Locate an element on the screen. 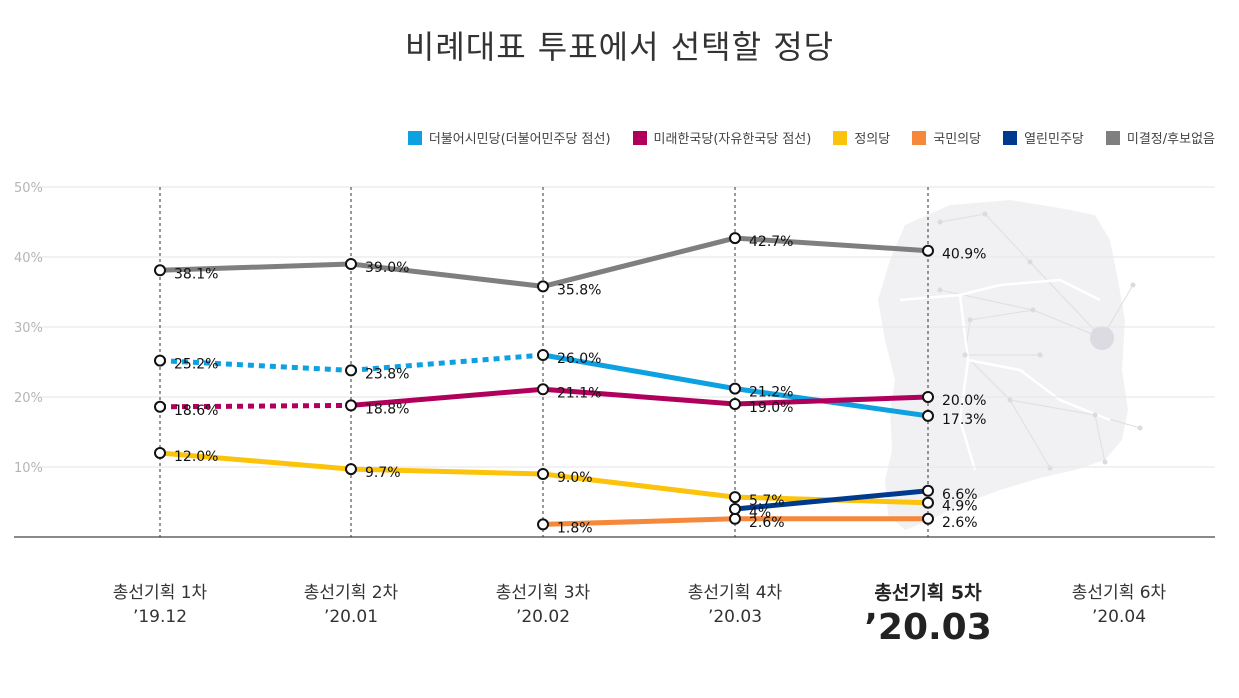  y-tick-label: 40% is located at coordinates (28, 258).